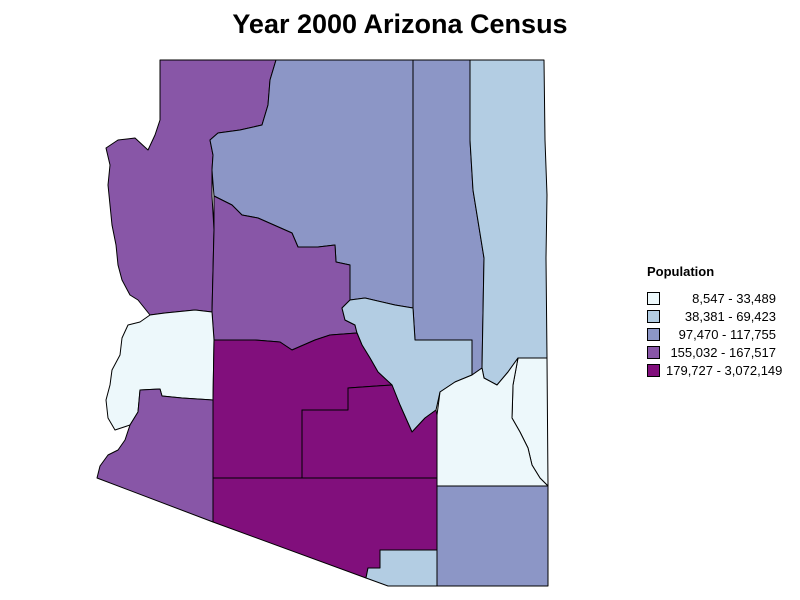 This screenshot has width=800, height=600. I want to click on legend-item: 38,381 - 69,423, so click(711, 316).